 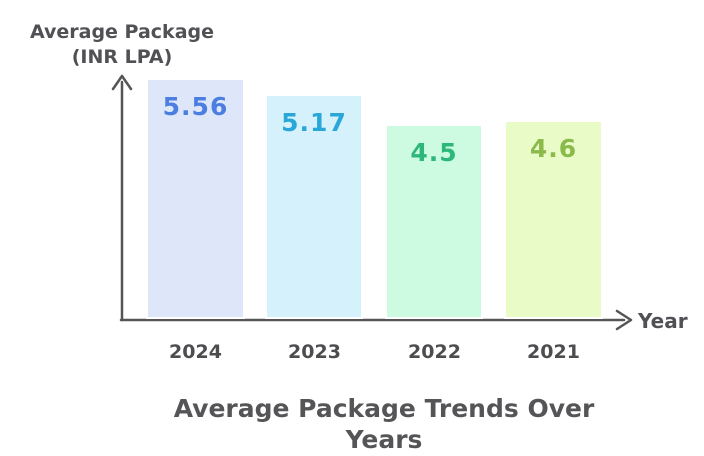 What do you see at coordinates (122, 82) in the screenshot?
I see `y-axis-arrowhead-icon` at bounding box center [122, 82].